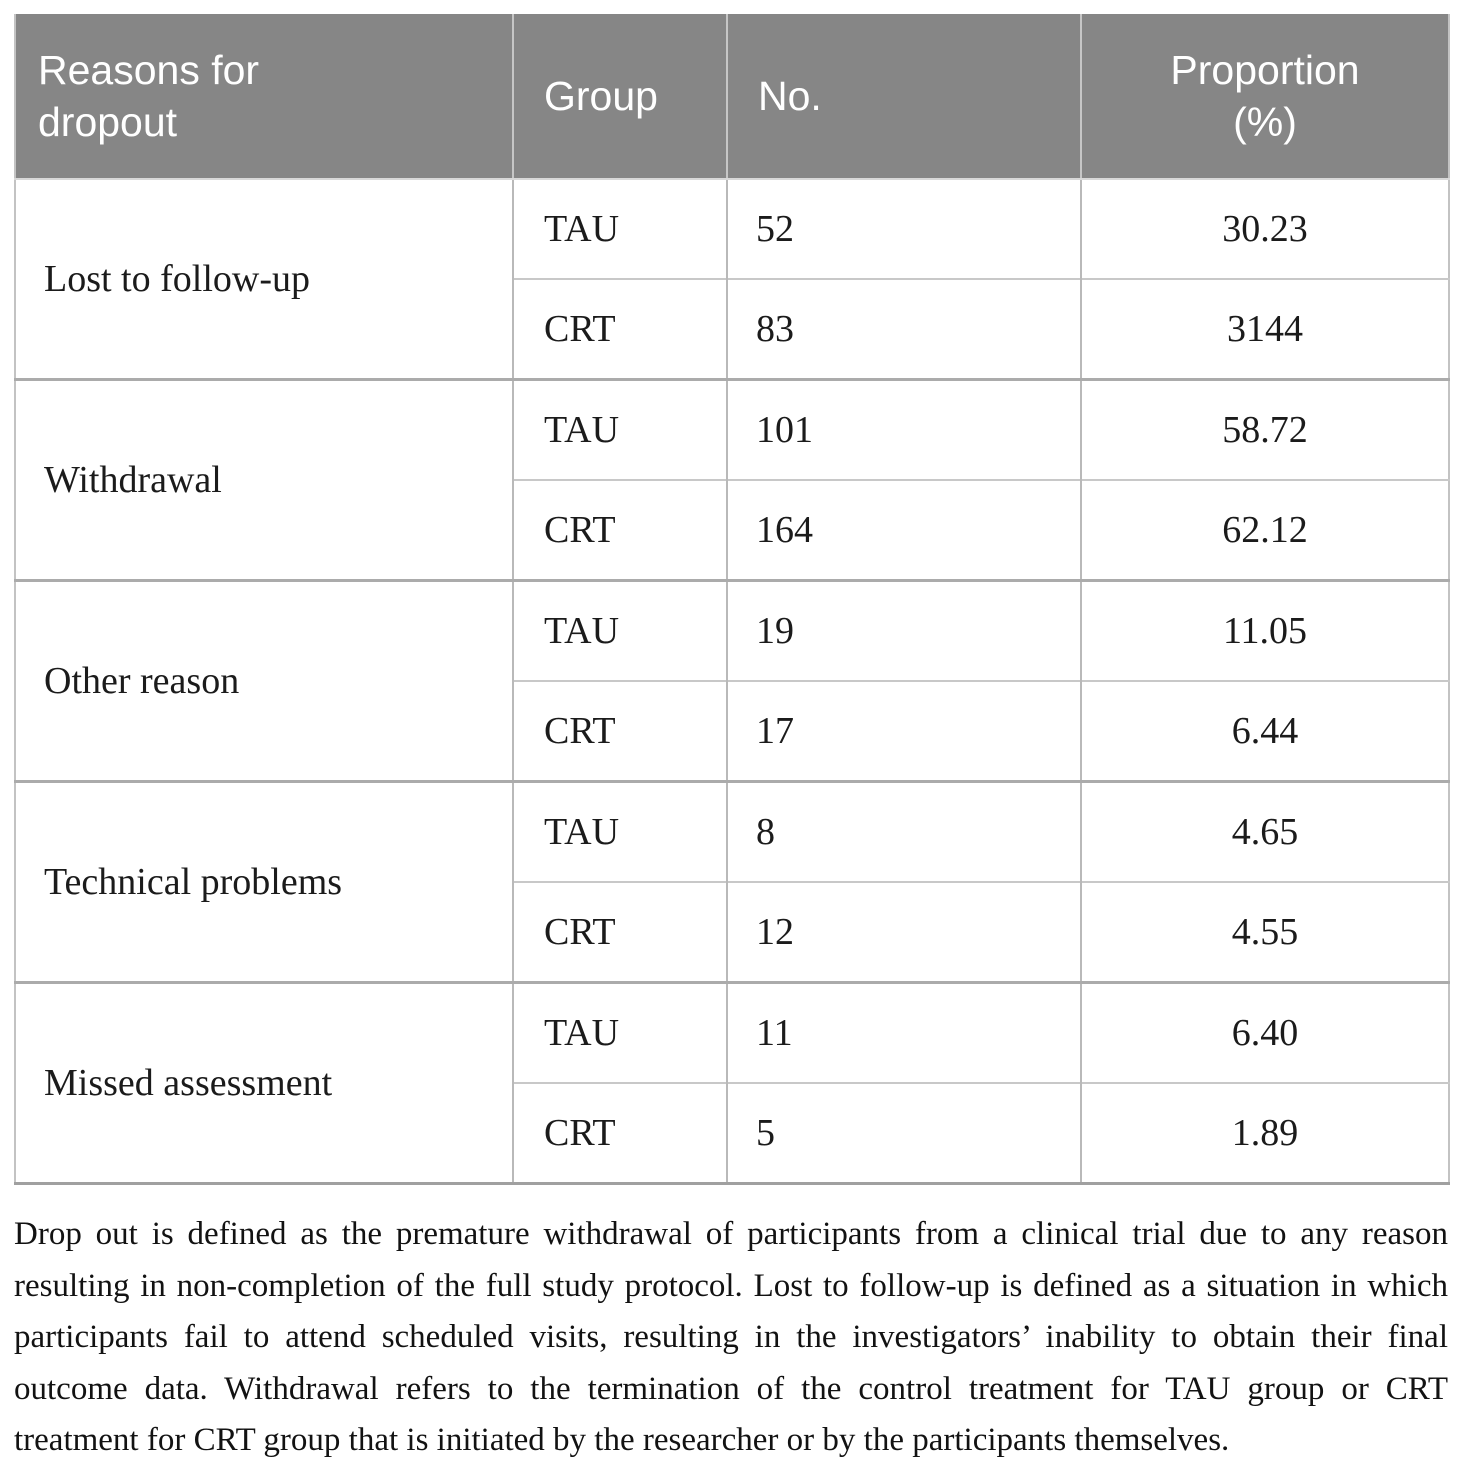 The image size is (1460, 1484). I want to click on table-row: CRT 83 3144, so click(732, 329).